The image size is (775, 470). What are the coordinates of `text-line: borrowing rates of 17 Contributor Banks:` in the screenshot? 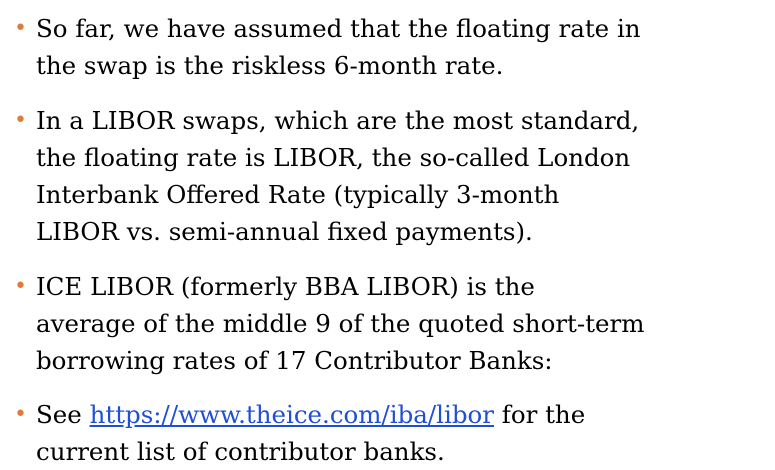 It's located at (294, 360).